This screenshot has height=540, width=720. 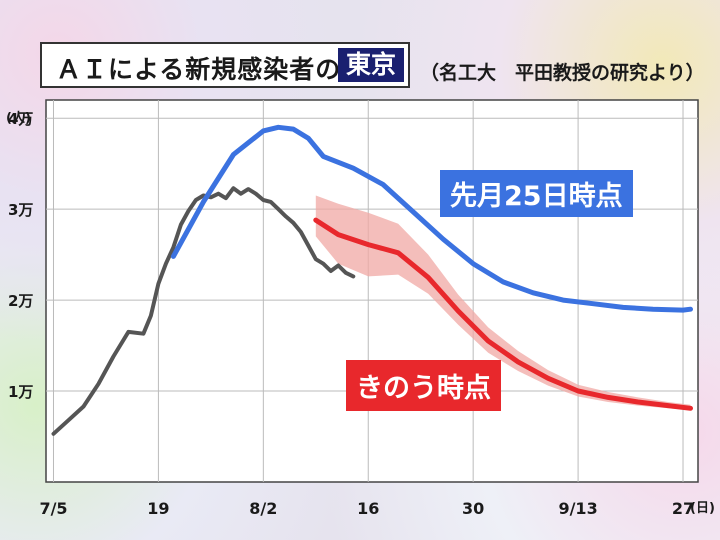 What do you see at coordinates (683, 508) in the screenshot?
I see `x-tick-label: 27` at bounding box center [683, 508].